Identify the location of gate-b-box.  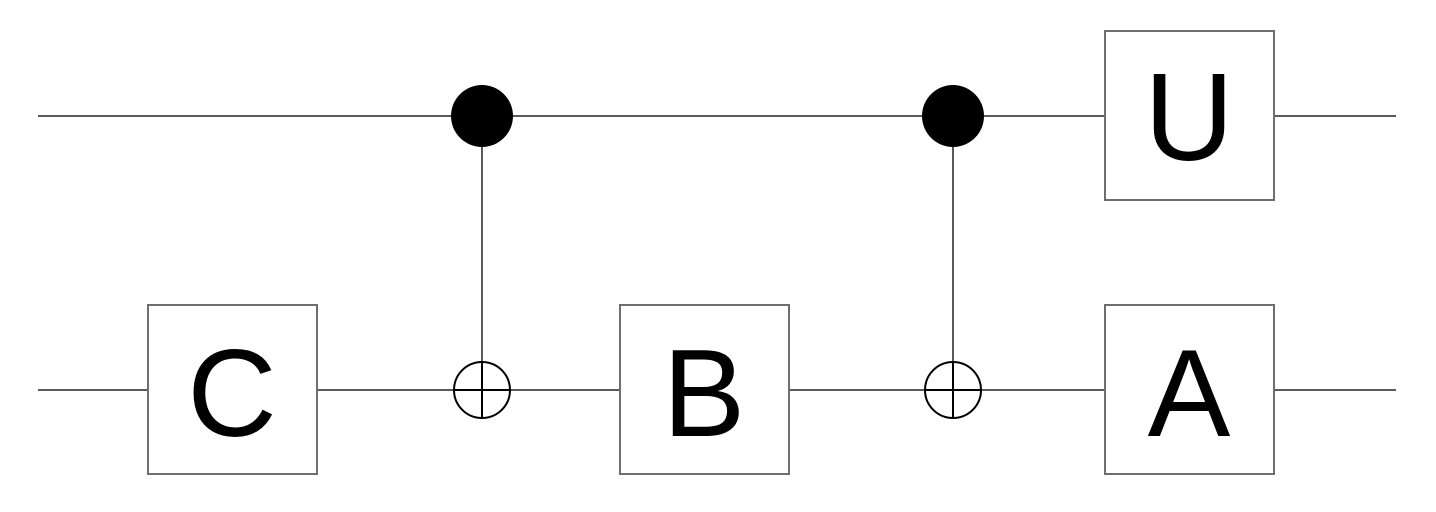
(704, 389).